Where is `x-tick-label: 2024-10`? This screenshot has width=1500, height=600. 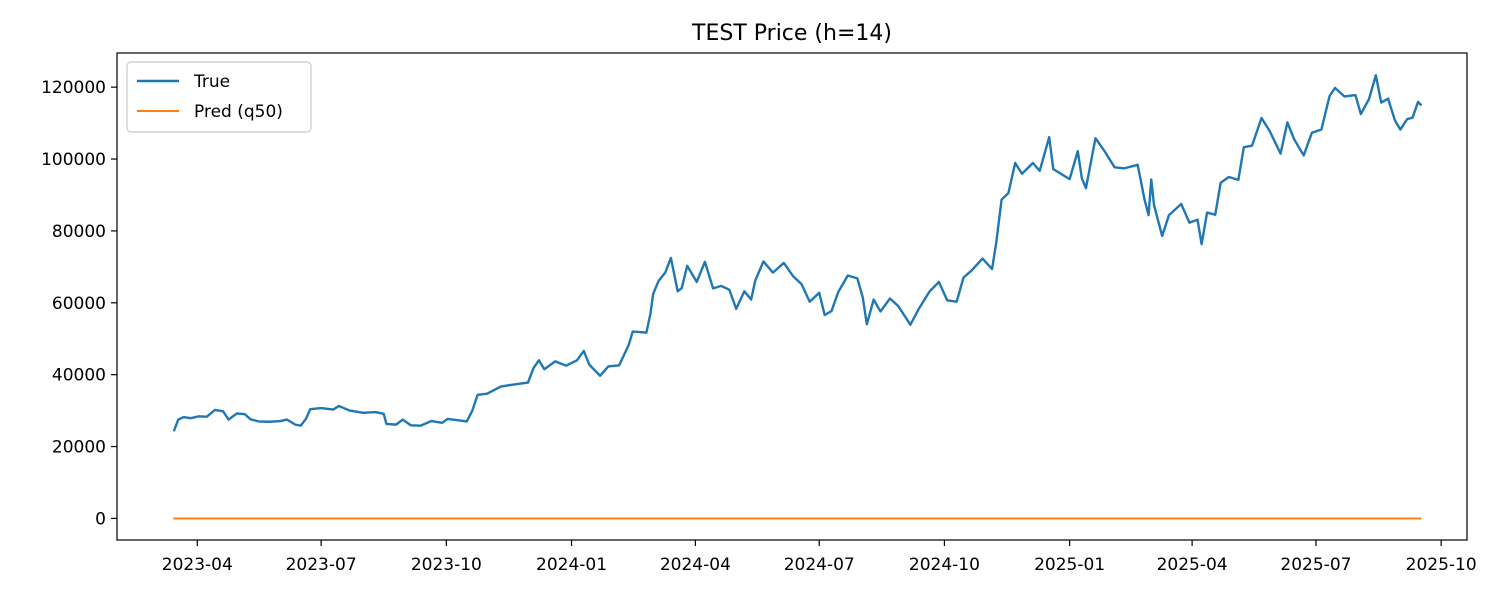
x-tick-label: 2024-10 is located at coordinates (944, 565).